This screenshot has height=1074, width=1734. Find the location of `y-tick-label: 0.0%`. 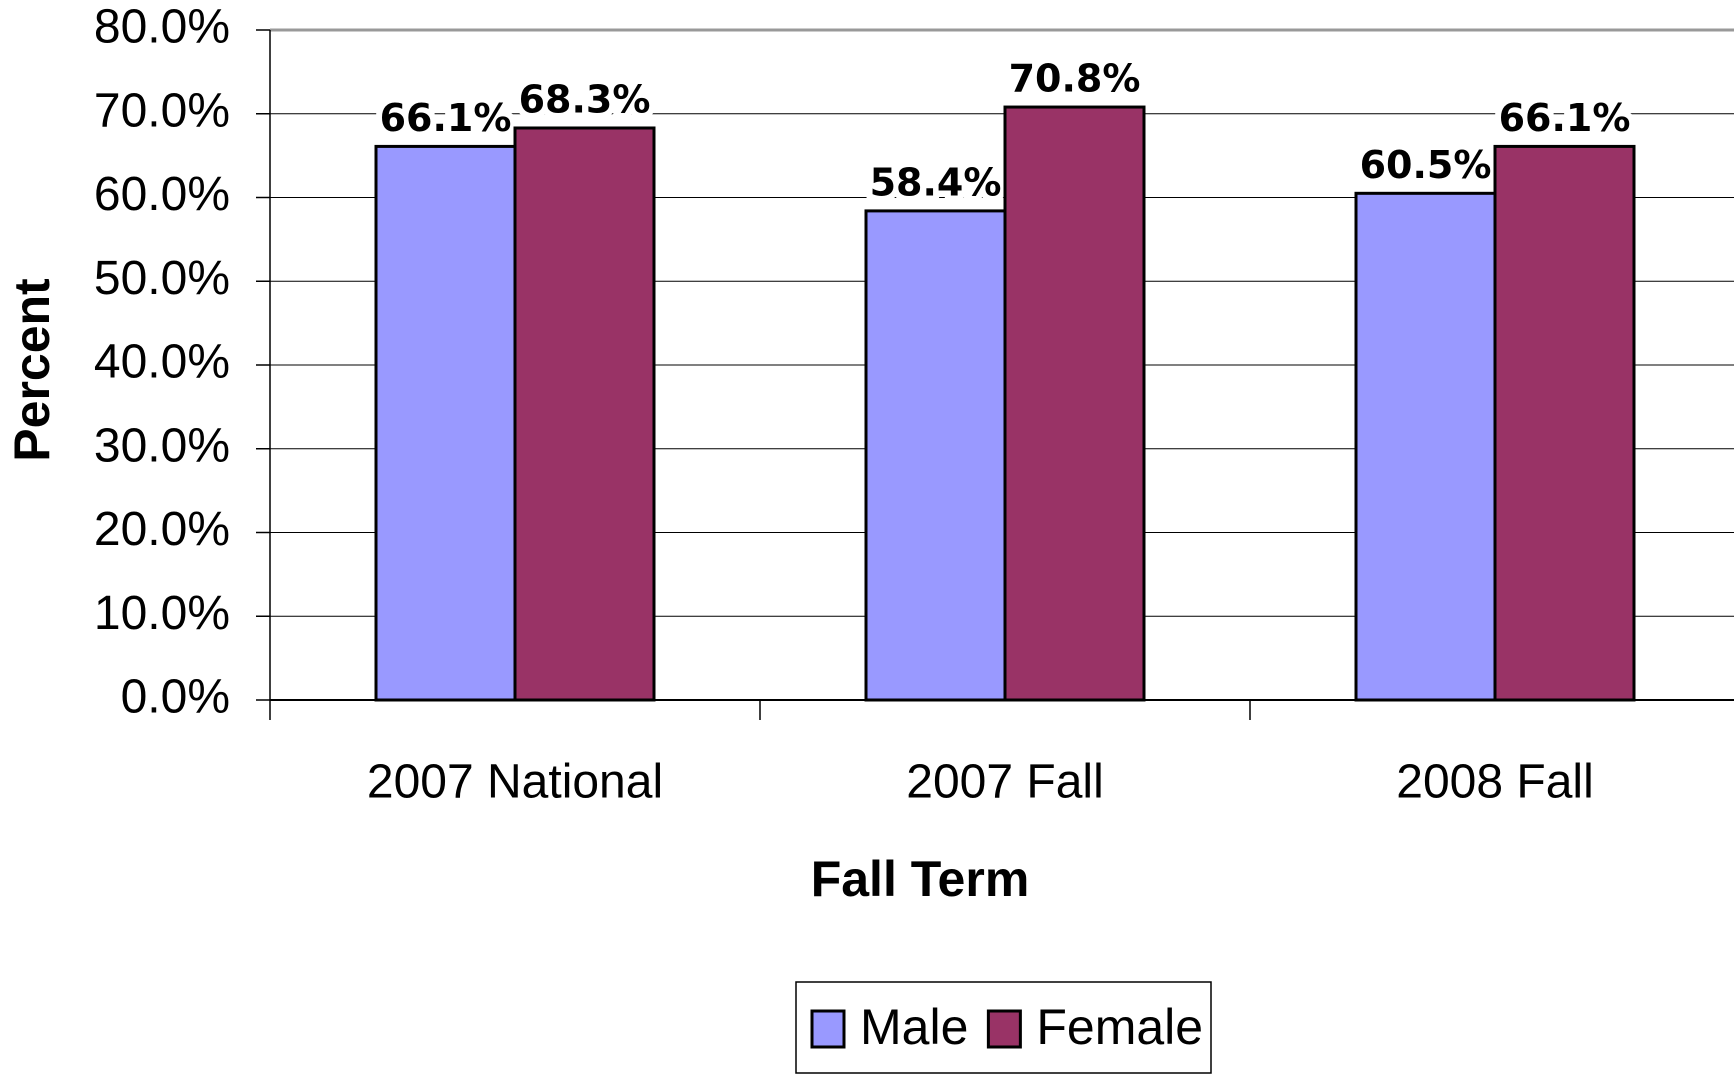

y-tick-label: 0.0% is located at coordinates (175, 697).